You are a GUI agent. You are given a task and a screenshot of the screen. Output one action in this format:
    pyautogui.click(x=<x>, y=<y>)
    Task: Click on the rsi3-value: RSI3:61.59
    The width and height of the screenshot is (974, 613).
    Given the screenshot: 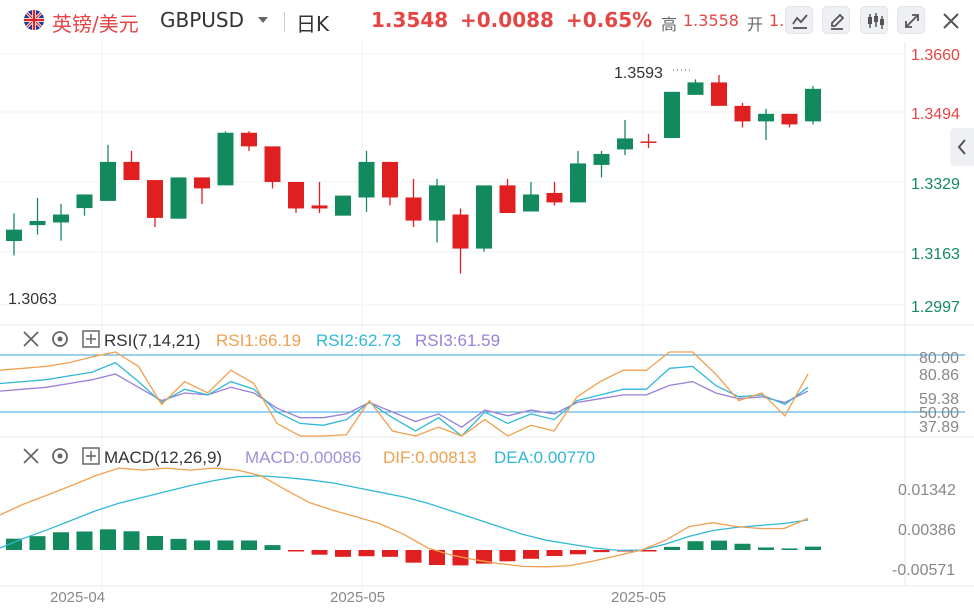 What is the action you would take?
    pyautogui.click(x=457, y=340)
    